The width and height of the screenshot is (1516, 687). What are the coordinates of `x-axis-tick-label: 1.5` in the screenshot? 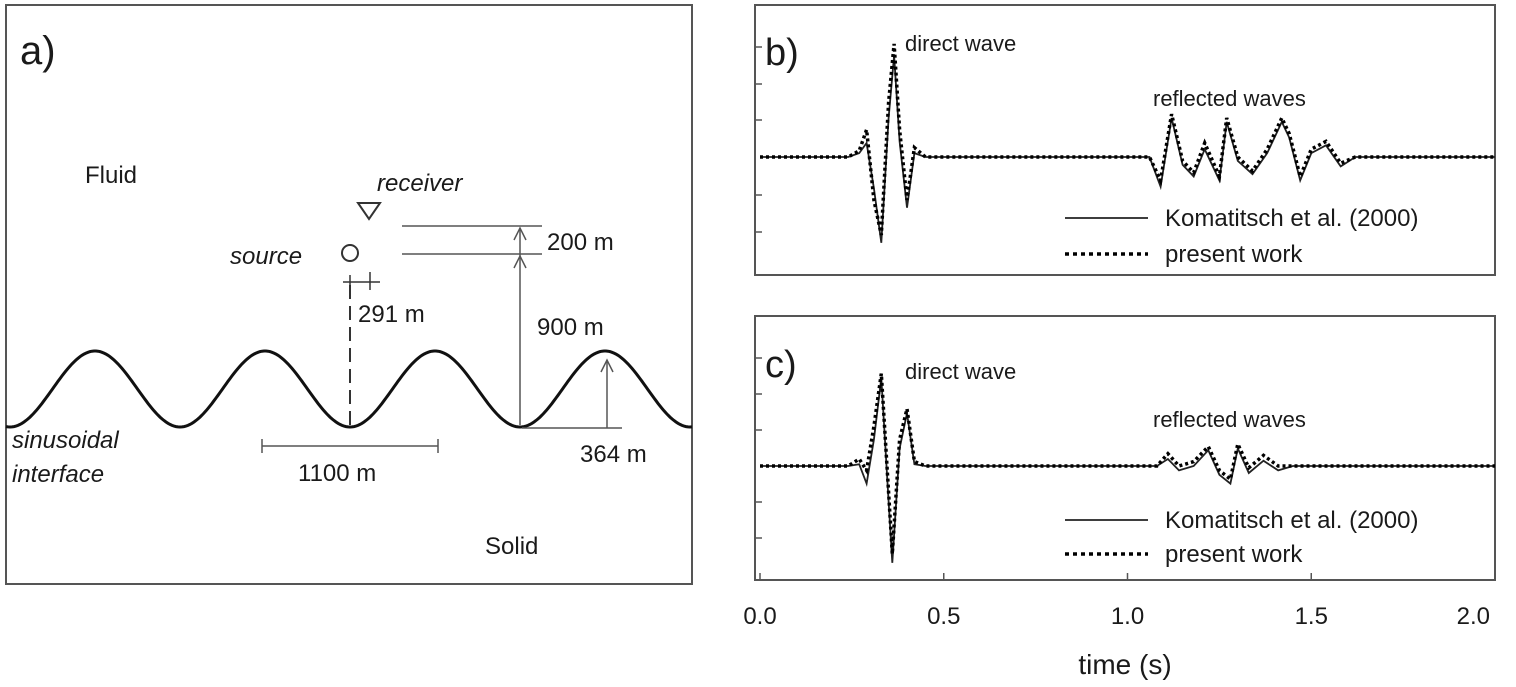 It's located at (1311, 616).